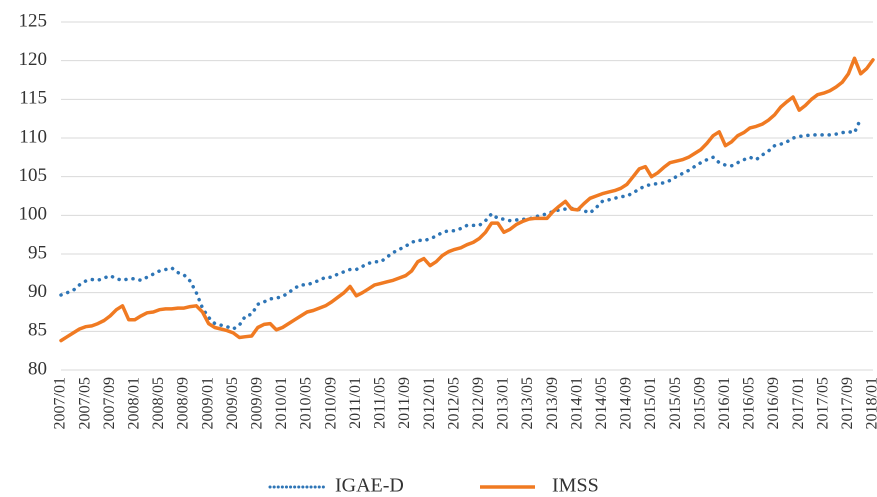 The width and height of the screenshot is (877, 497). Describe the element at coordinates (281, 403) in the screenshot. I see `x-tick-label: 2010/01` at that location.